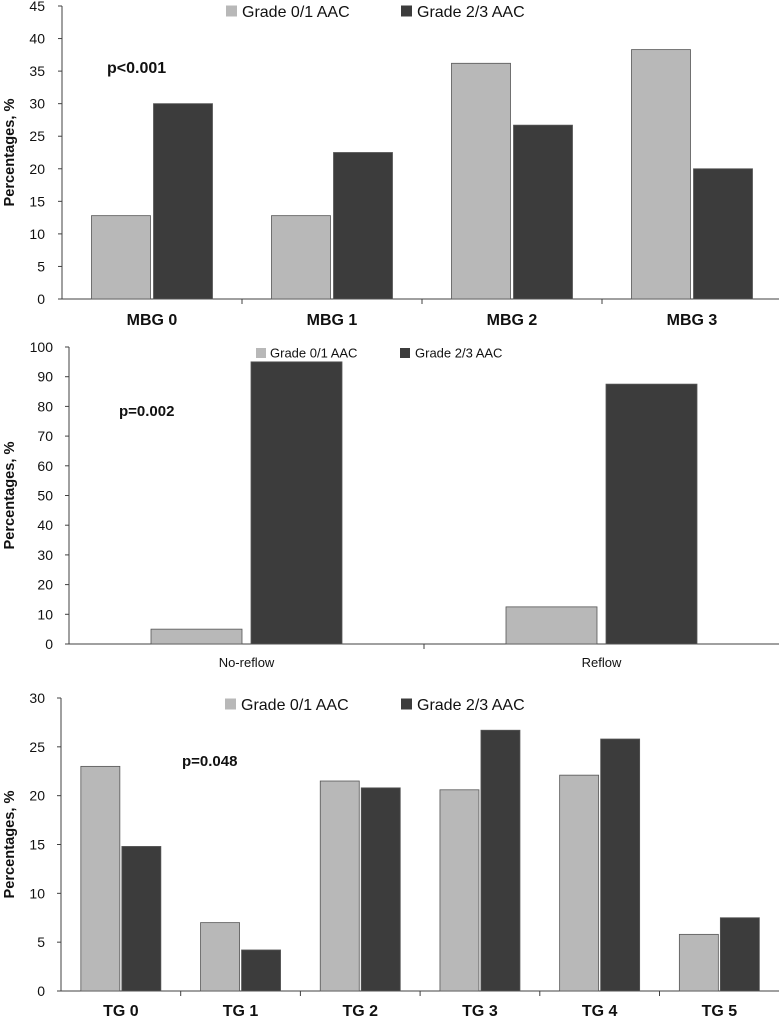  Describe the element at coordinates (45, 436) in the screenshot. I see `y-tick-label: 70` at that location.